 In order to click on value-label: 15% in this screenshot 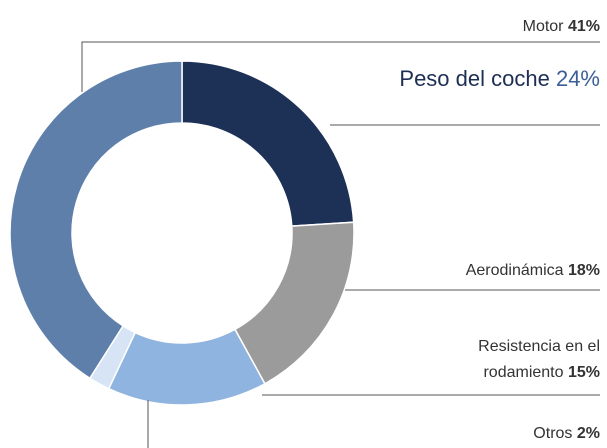, I will do `click(583, 372)`.